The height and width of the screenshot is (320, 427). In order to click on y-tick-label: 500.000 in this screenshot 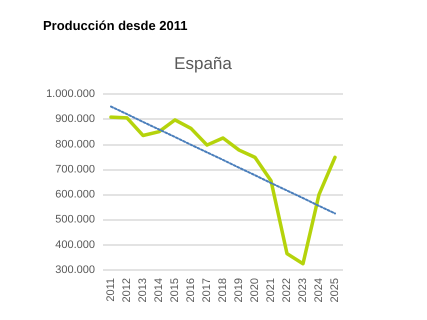, I will do `click(75, 220)`.